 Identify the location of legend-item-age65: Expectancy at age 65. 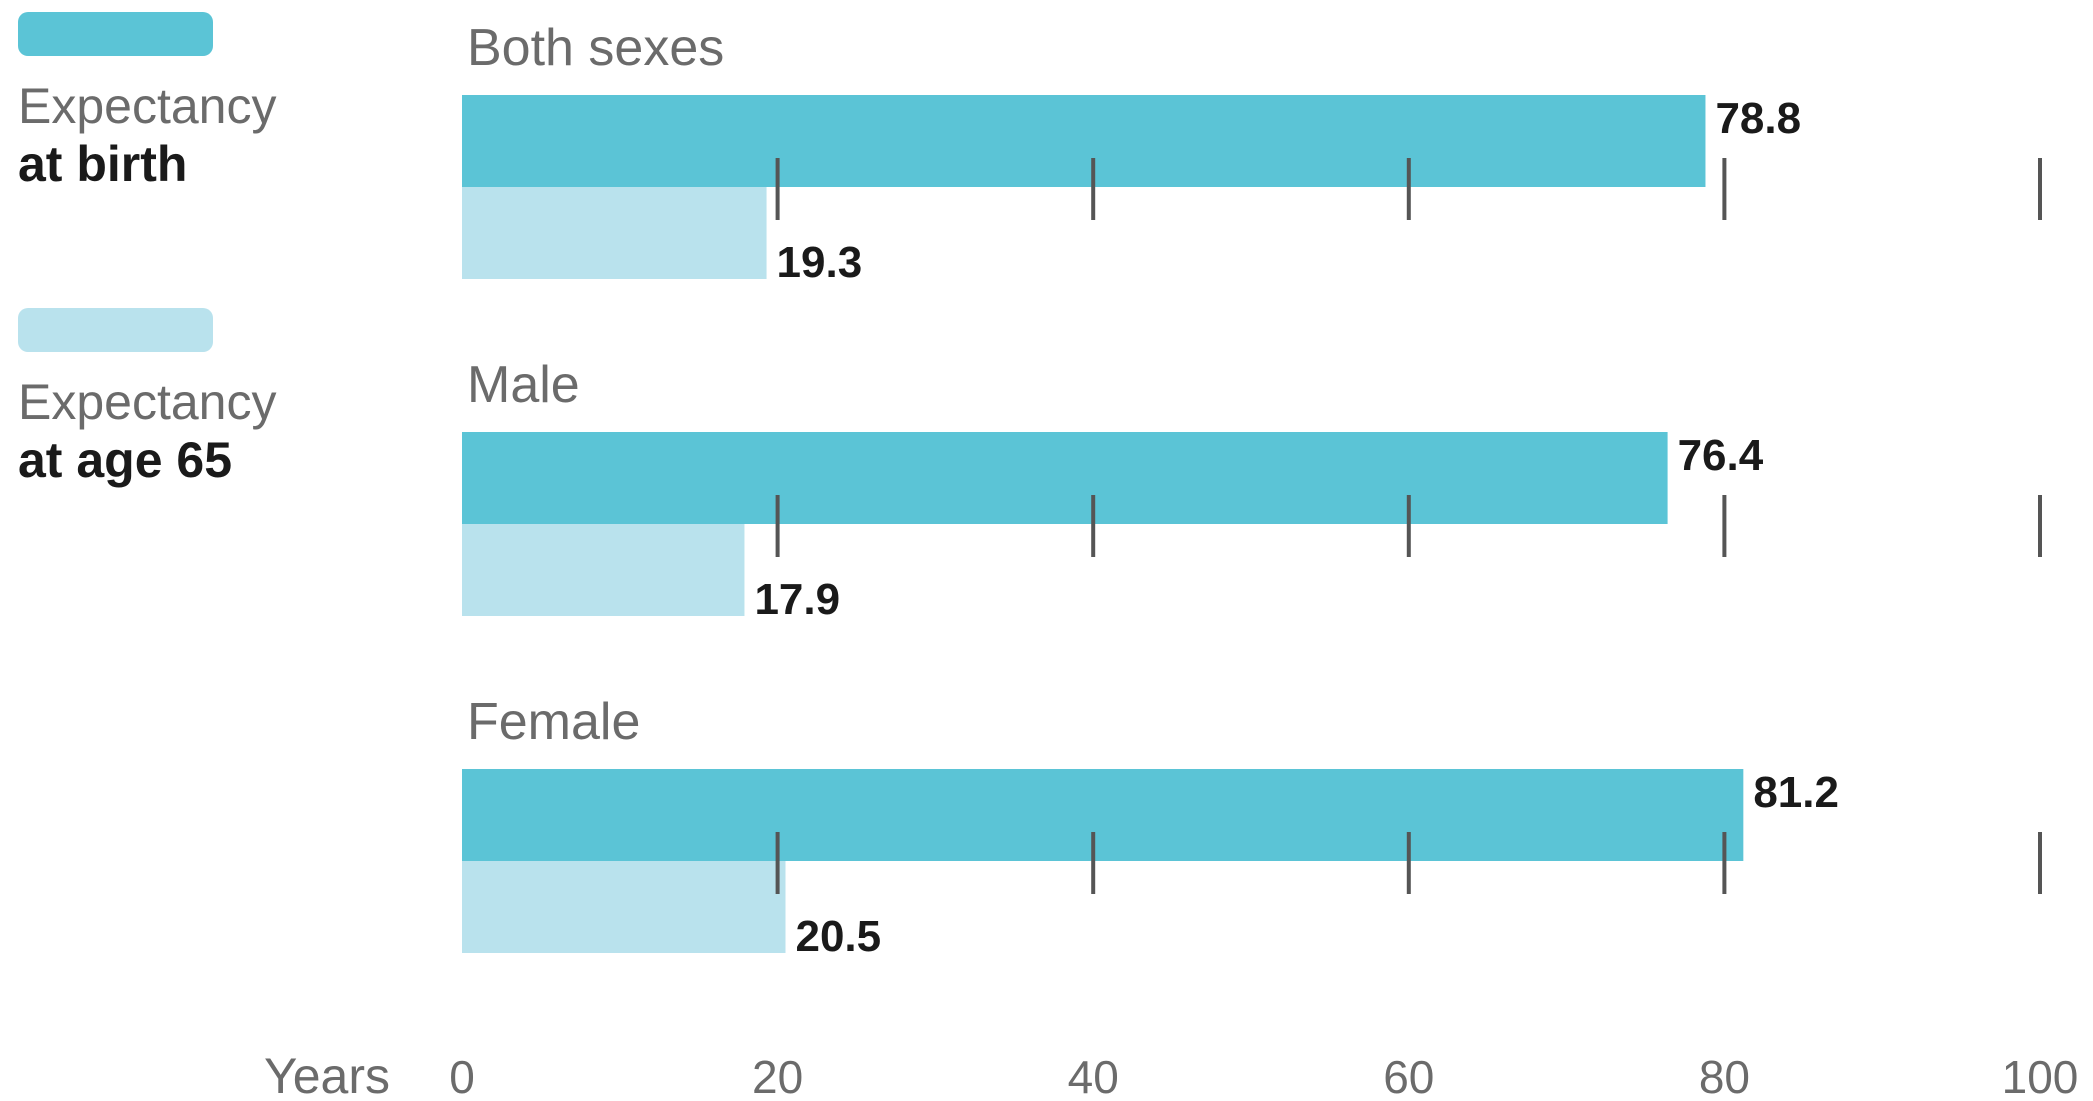
(147, 398).